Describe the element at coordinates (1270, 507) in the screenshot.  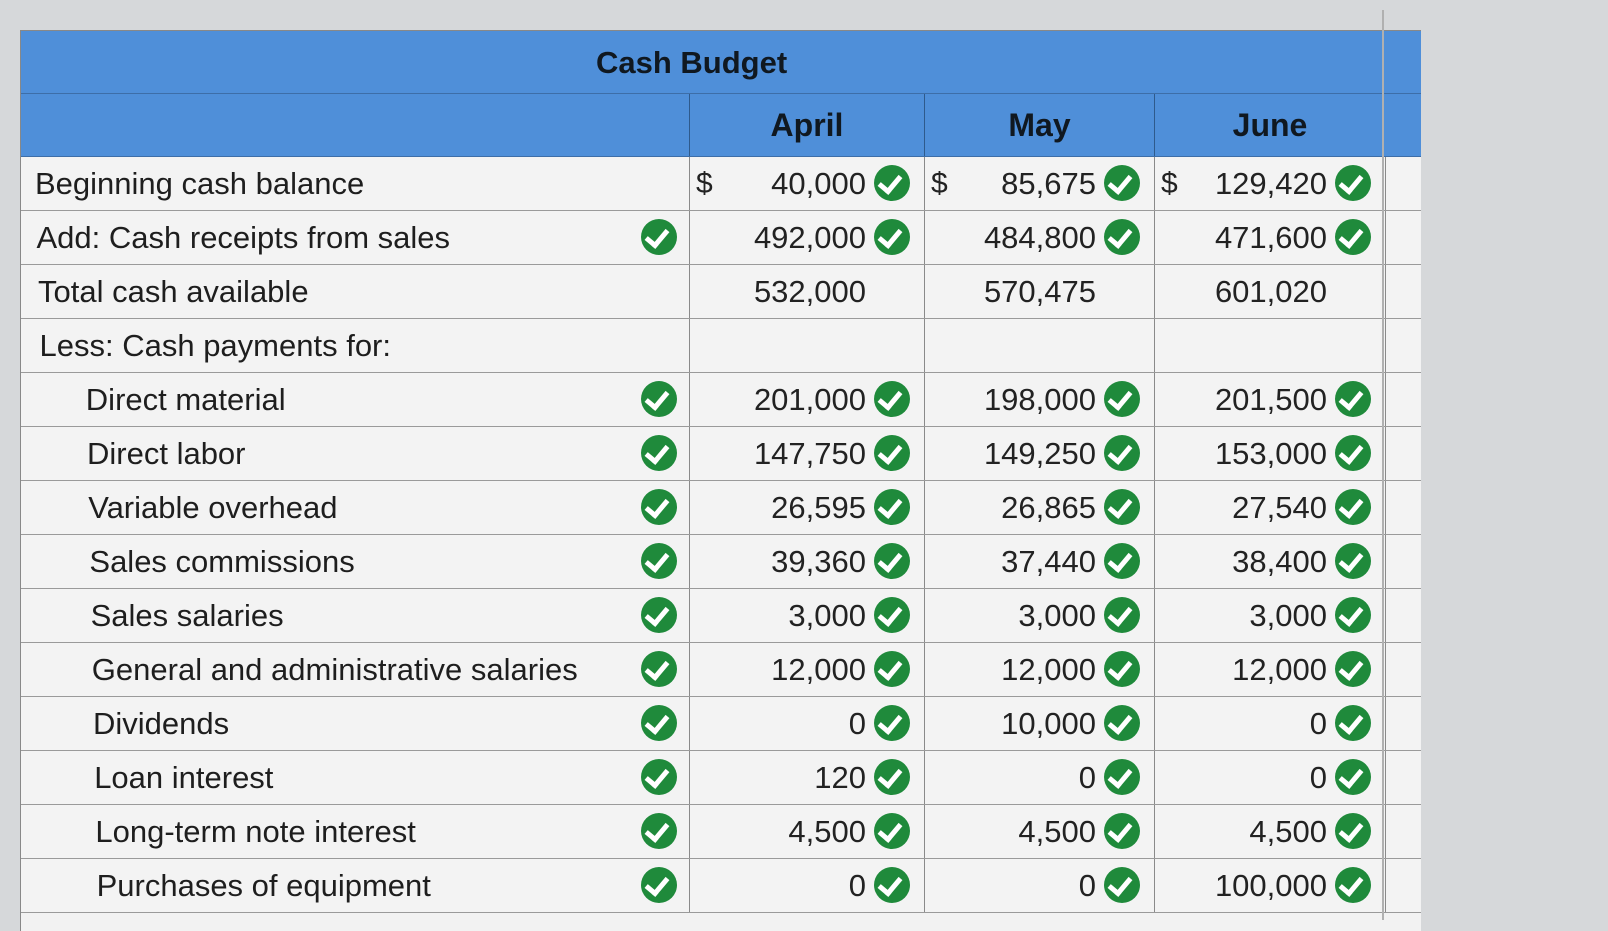
I see `value-cell: 27,540` at that location.